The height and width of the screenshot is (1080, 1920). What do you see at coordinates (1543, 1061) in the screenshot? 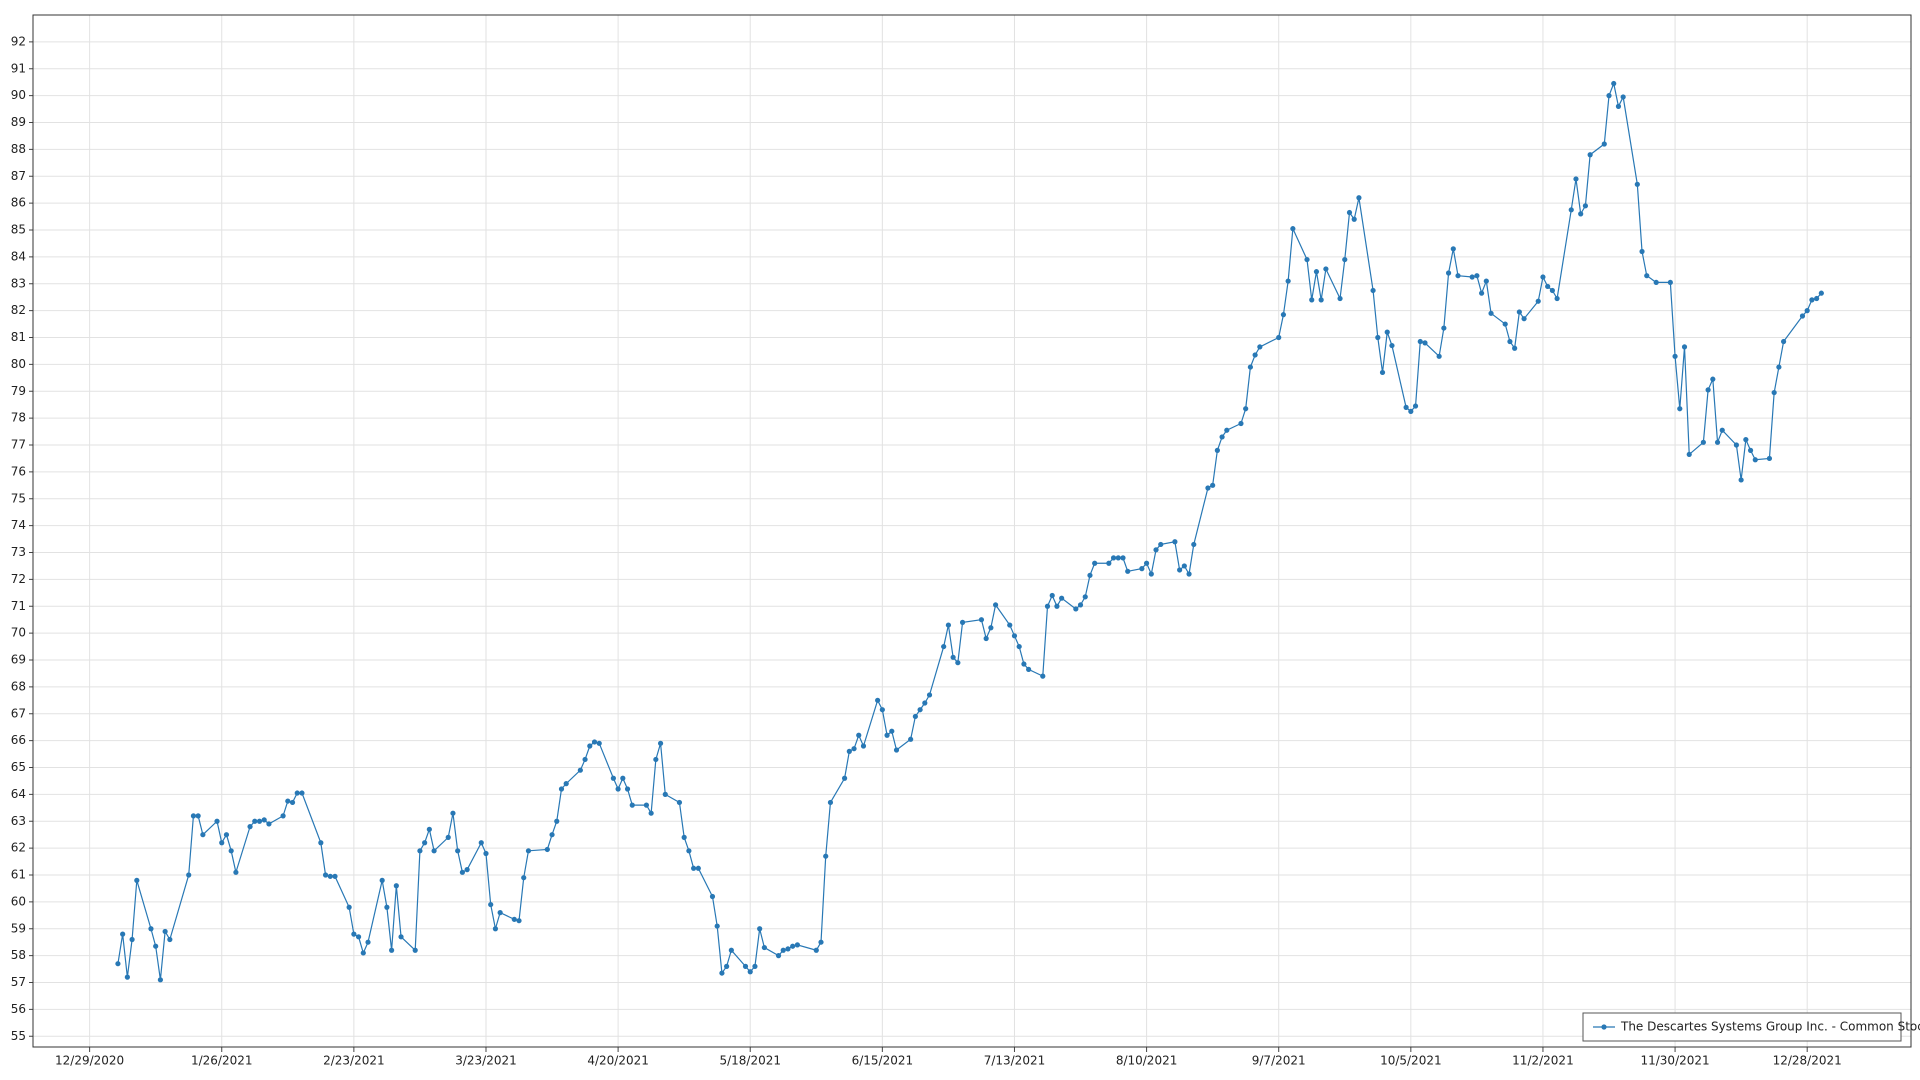
I see `x-tick-label: 11/2/2021` at bounding box center [1543, 1061].